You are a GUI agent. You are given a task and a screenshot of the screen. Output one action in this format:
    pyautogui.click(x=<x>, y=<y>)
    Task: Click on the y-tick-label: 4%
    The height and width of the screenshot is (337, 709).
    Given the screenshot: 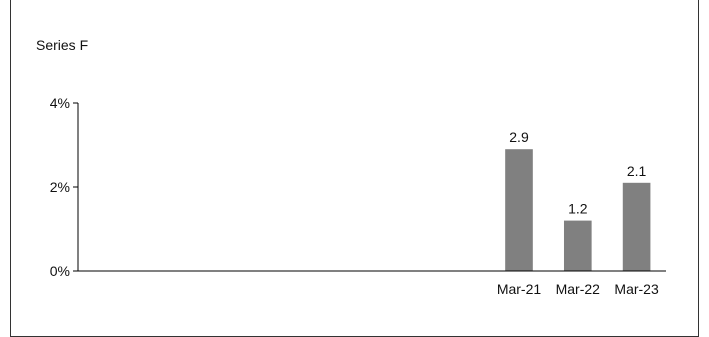 What is the action you would take?
    pyautogui.click(x=60, y=103)
    